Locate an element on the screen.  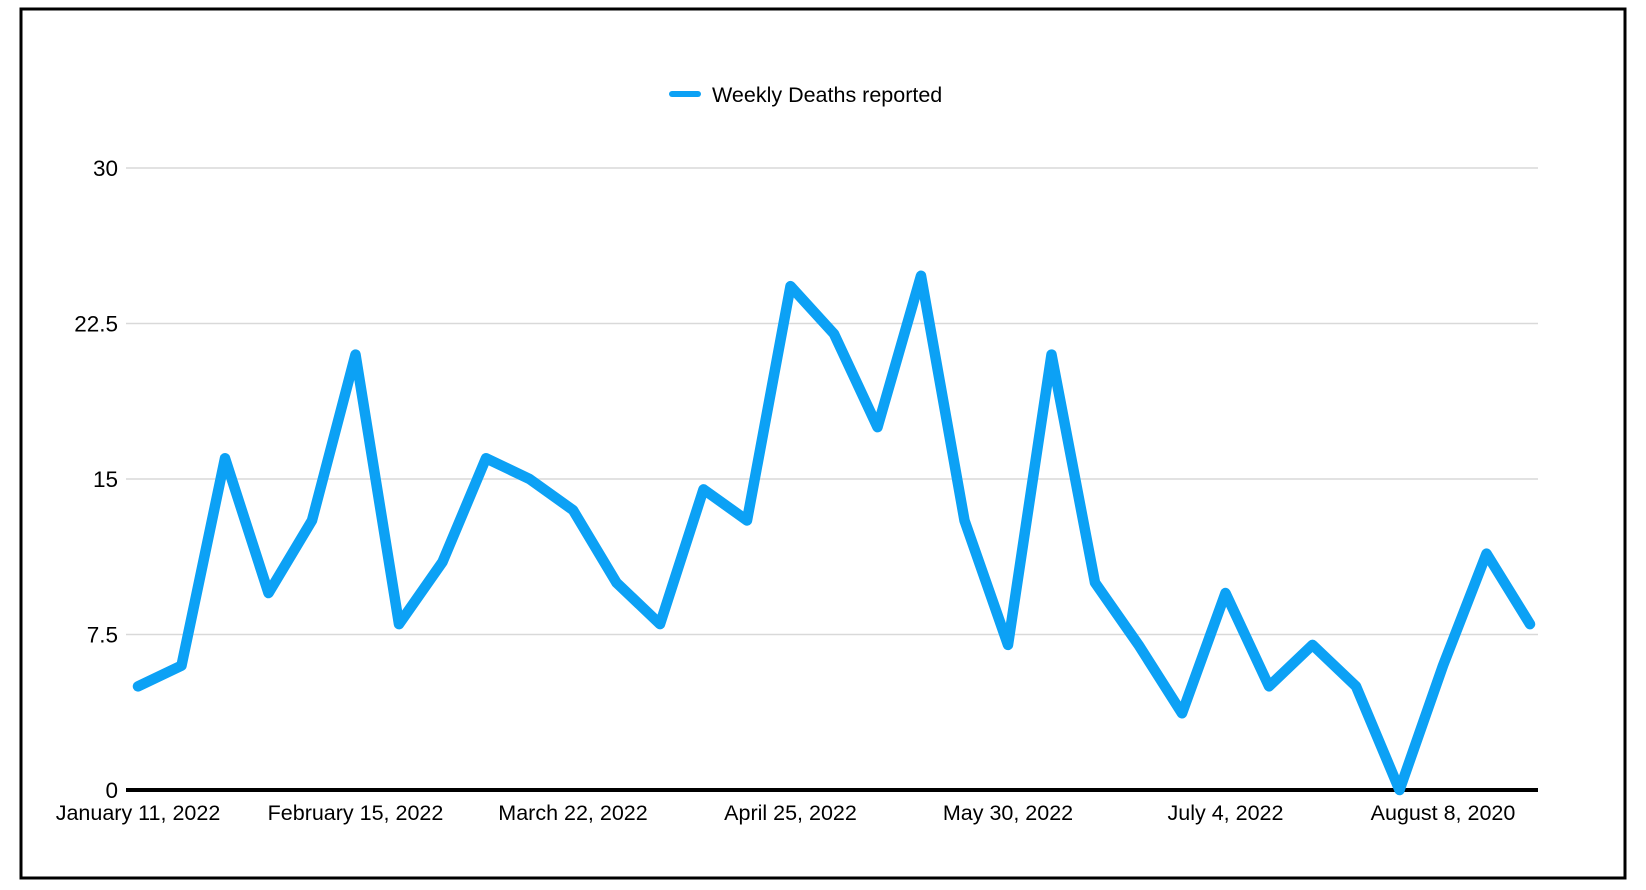
x-axis-tick-label: March 22, 2022 is located at coordinates (572, 813).